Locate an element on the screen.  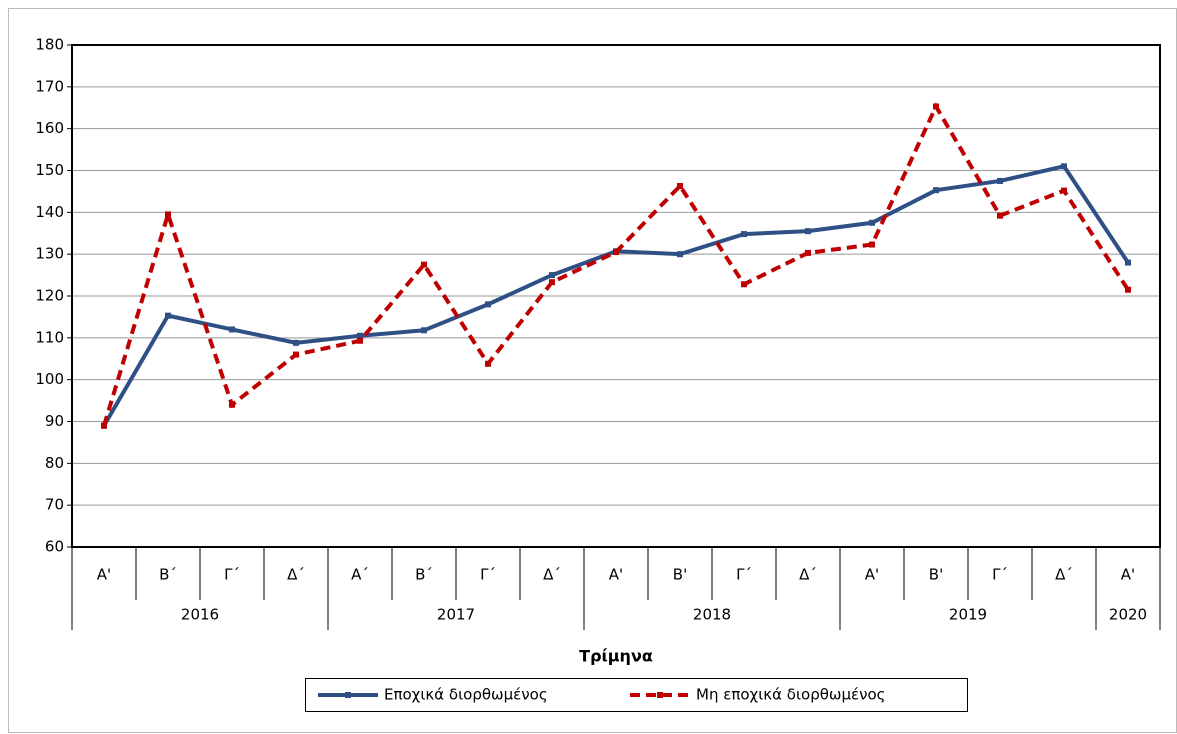
y-tick-label: 70 is located at coordinates (54, 505).